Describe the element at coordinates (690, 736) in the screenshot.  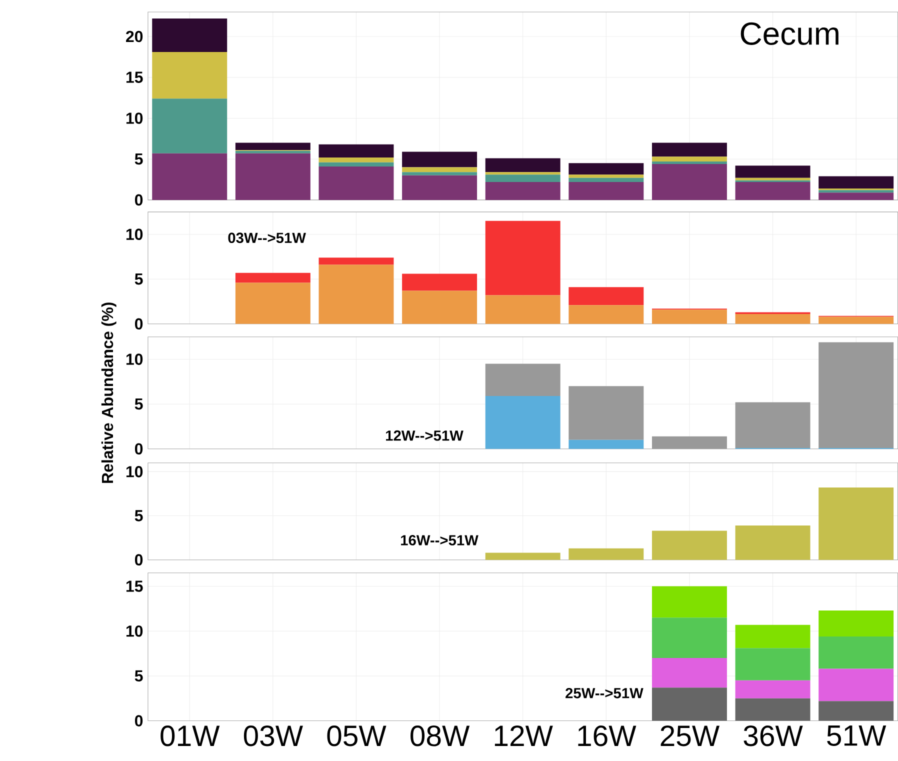
I see `x-tick-label: 25W` at that location.